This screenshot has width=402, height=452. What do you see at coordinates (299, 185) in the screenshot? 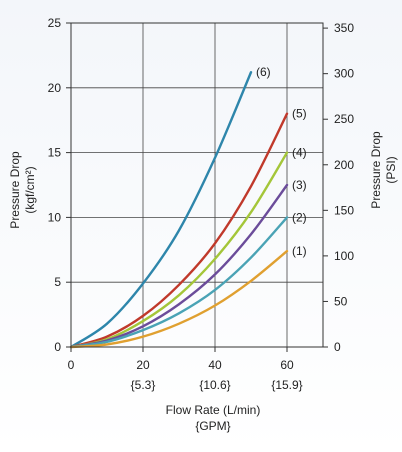
I see `series-label-3: (3)` at bounding box center [299, 185].